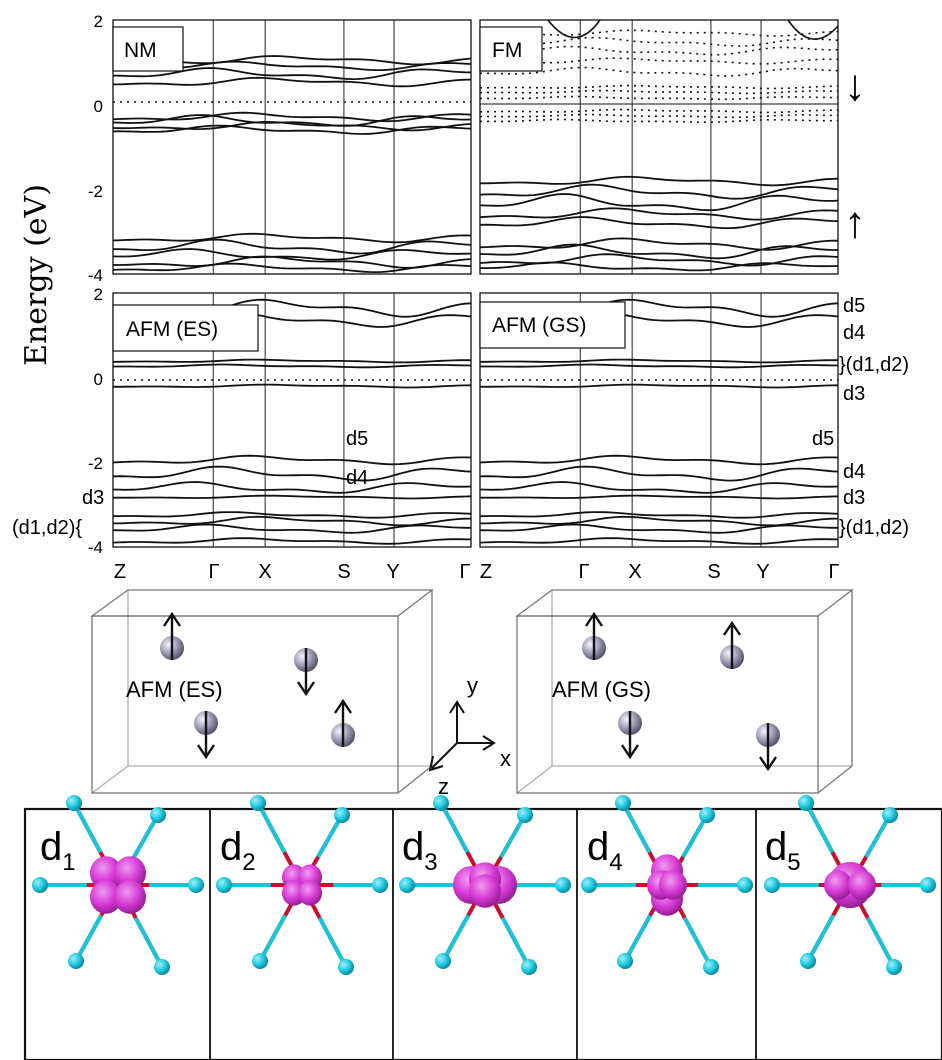 The width and height of the screenshot is (942, 1060). I want to click on band-panel-nm, so click(292, 147).